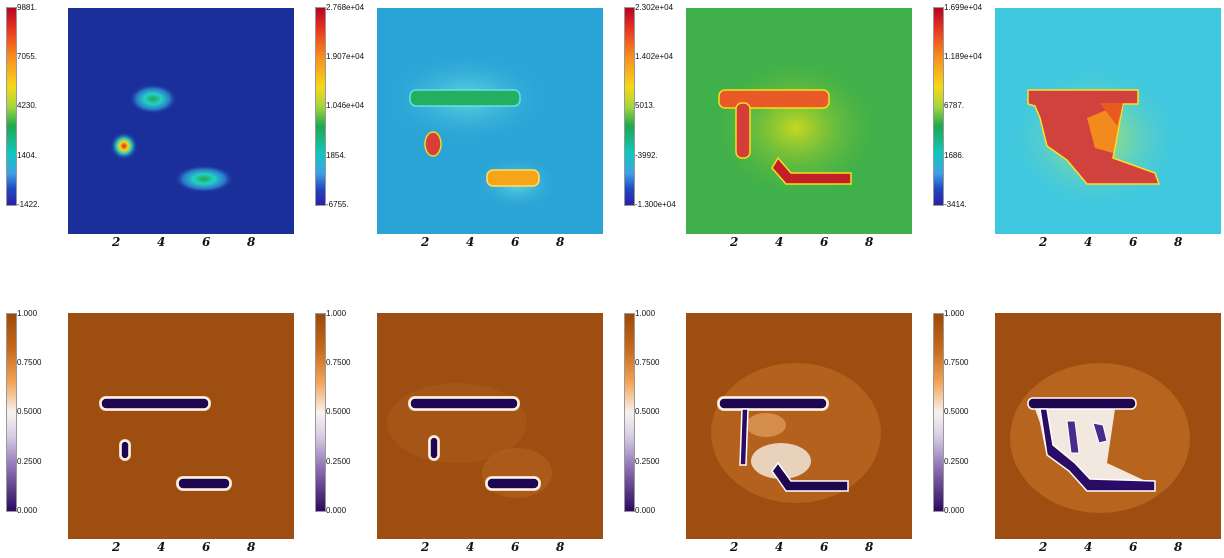  Describe the element at coordinates (654, 7) in the screenshot. I see `colorbar-tick: 2.302e+04` at that location.